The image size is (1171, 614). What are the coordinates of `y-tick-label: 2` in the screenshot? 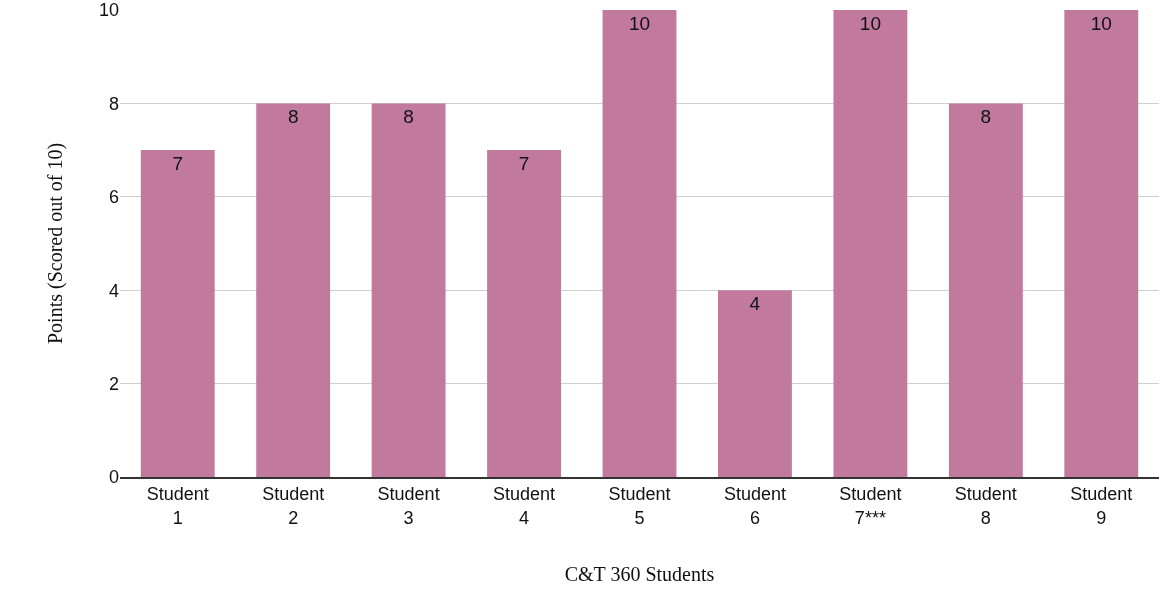 It's located at (113, 383).